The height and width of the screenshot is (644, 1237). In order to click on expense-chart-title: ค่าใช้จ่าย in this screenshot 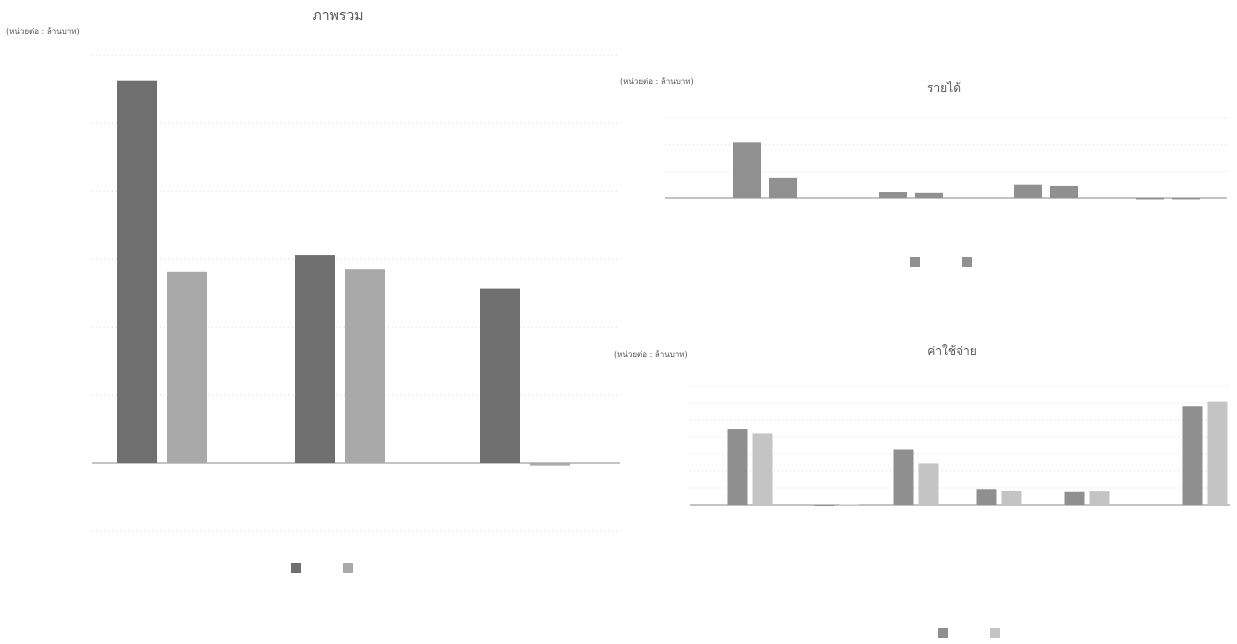, I will do `click(952, 351)`.